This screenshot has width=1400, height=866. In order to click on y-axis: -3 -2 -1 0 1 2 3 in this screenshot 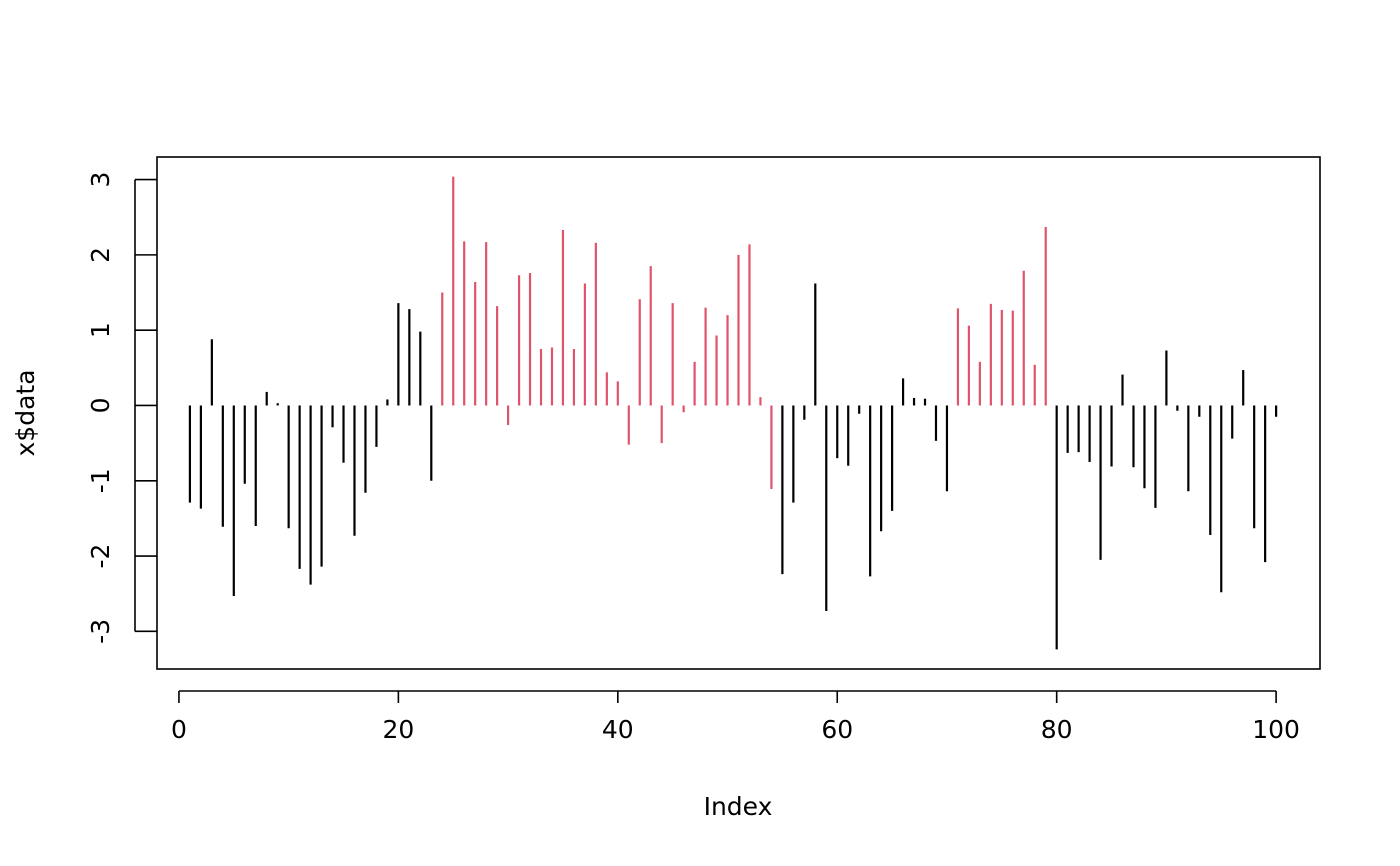, I will do `click(121, 408)`.